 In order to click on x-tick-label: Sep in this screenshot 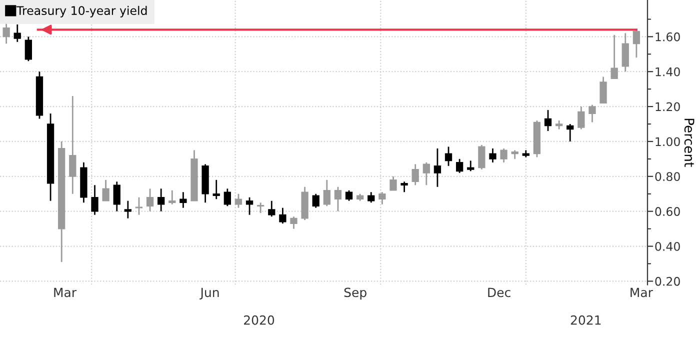, I will do `click(355, 294)`.